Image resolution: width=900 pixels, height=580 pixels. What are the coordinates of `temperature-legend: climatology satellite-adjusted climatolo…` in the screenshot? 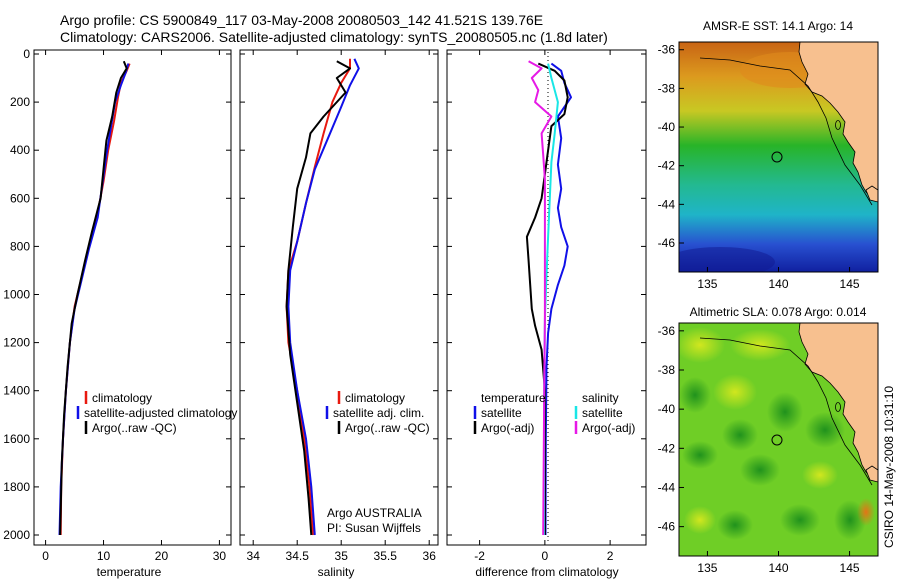 It's located at (156, 413).